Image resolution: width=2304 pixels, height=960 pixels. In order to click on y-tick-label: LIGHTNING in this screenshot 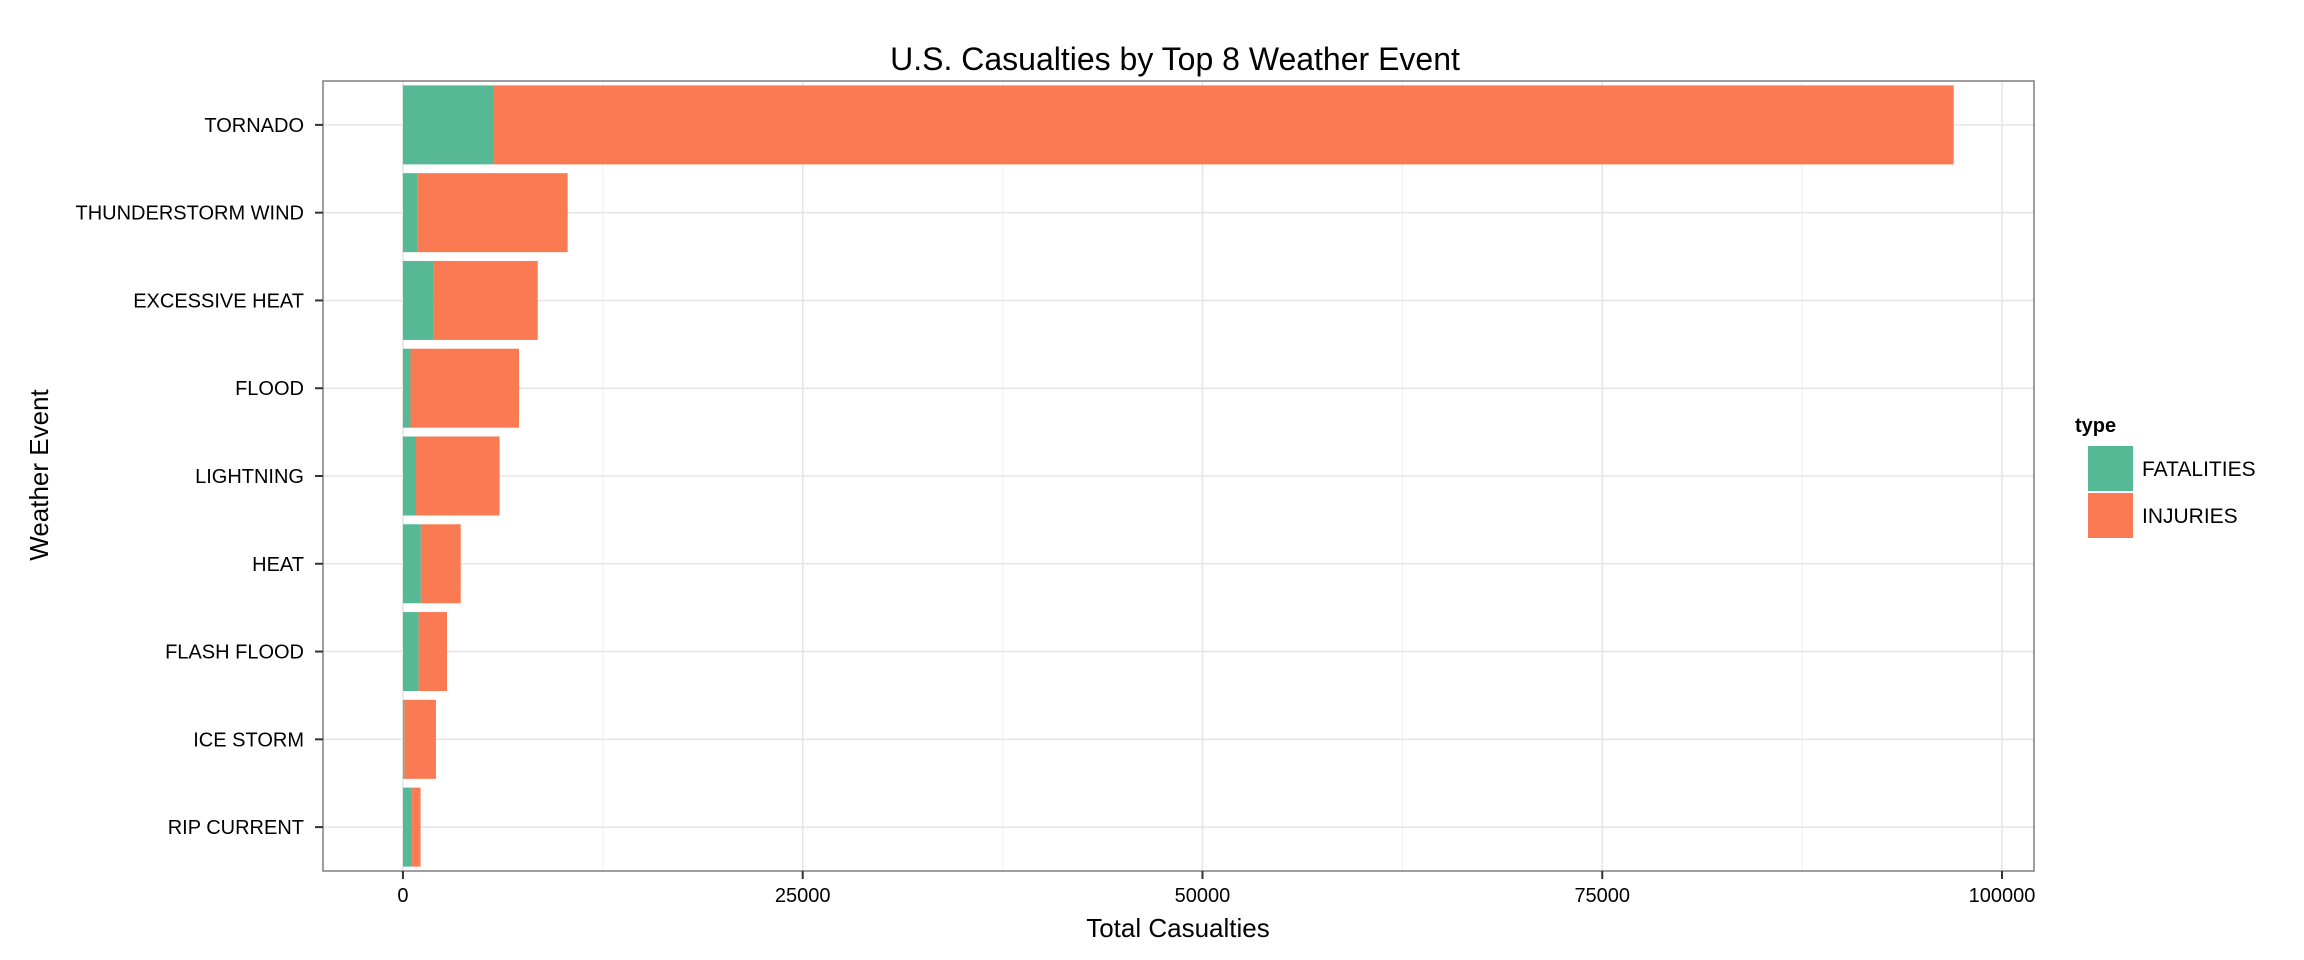, I will do `click(249, 477)`.